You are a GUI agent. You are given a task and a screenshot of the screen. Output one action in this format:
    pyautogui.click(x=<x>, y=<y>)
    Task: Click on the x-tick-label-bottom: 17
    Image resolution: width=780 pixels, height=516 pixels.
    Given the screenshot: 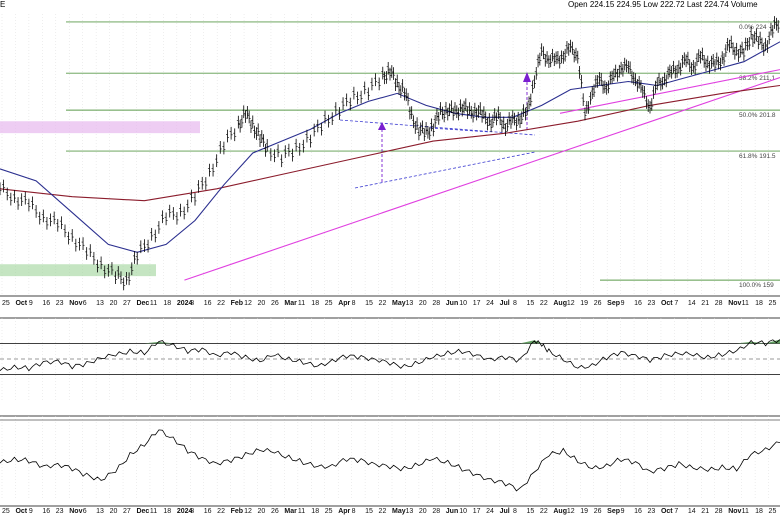 What is the action you would take?
    pyautogui.click(x=477, y=511)
    